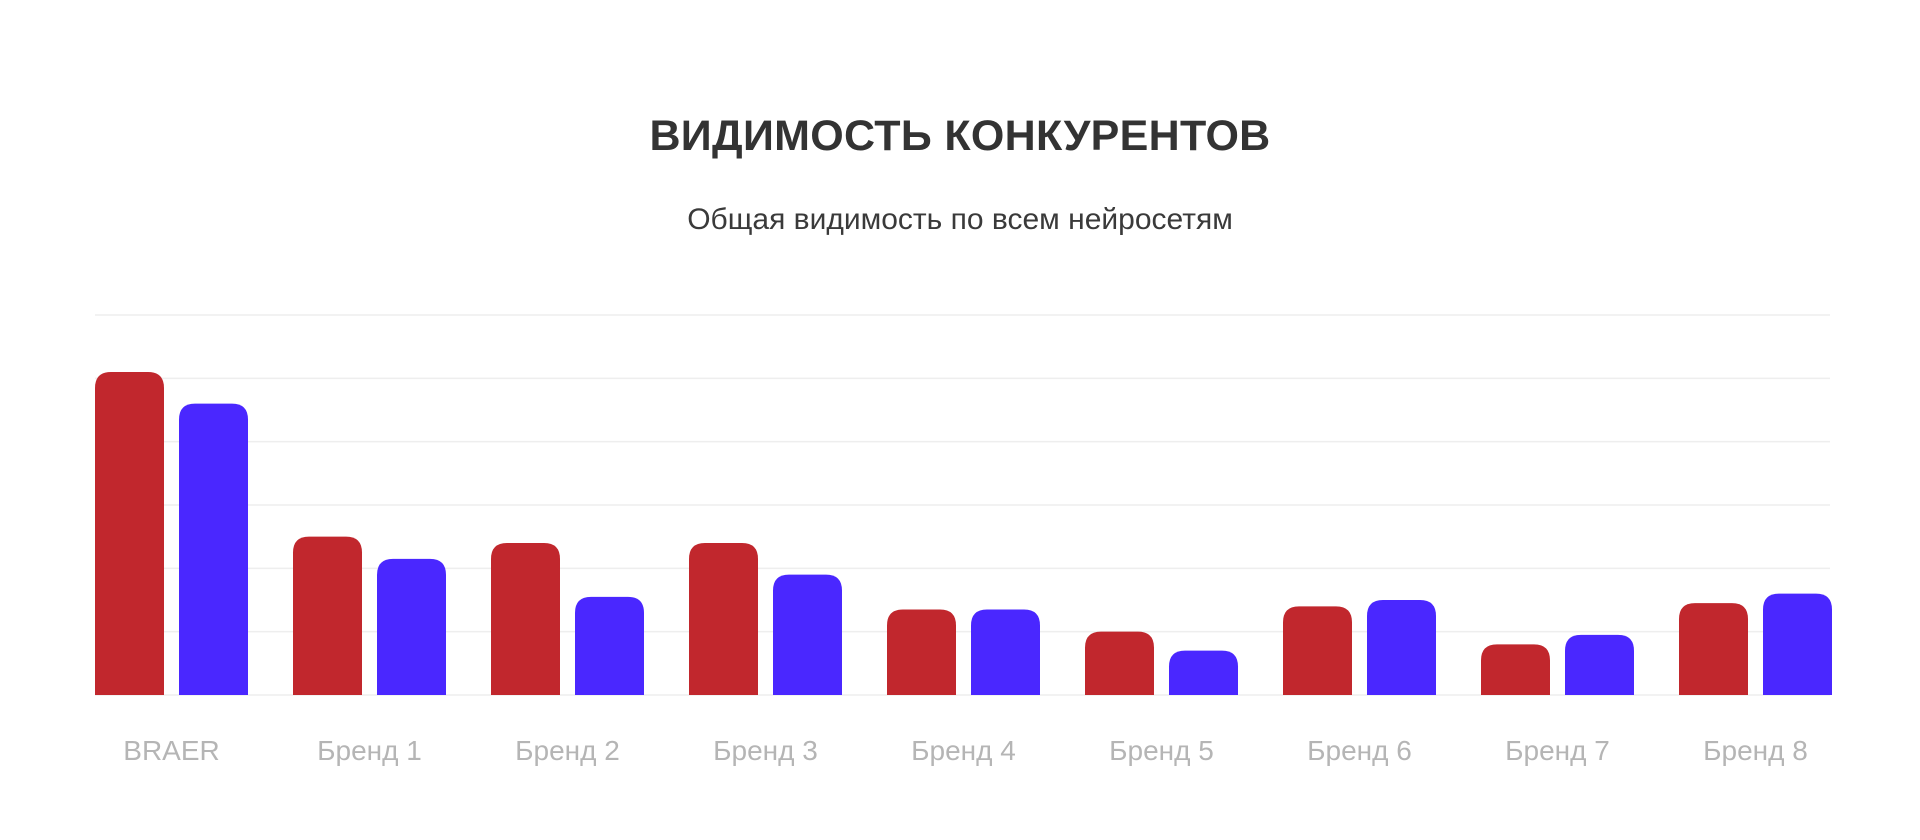  What do you see at coordinates (960, 219) in the screenshot?
I see `chart-subtitle: Общая видимость по всем нейросетям` at bounding box center [960, 219].